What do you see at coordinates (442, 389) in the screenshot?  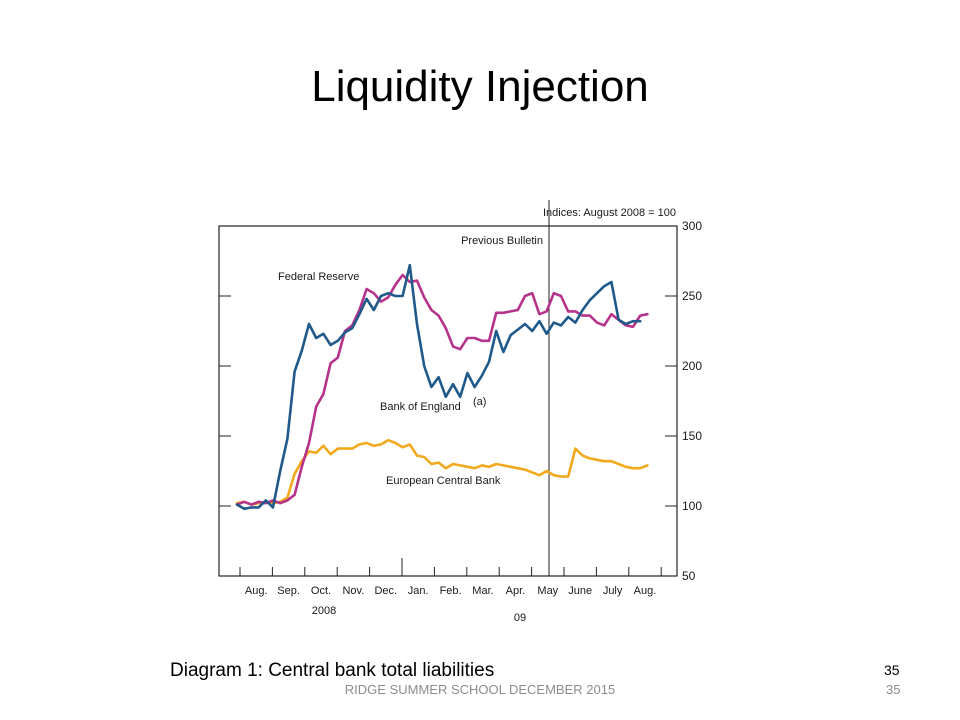 I see `federal-reserve-line` at bounding box center [442, 389].